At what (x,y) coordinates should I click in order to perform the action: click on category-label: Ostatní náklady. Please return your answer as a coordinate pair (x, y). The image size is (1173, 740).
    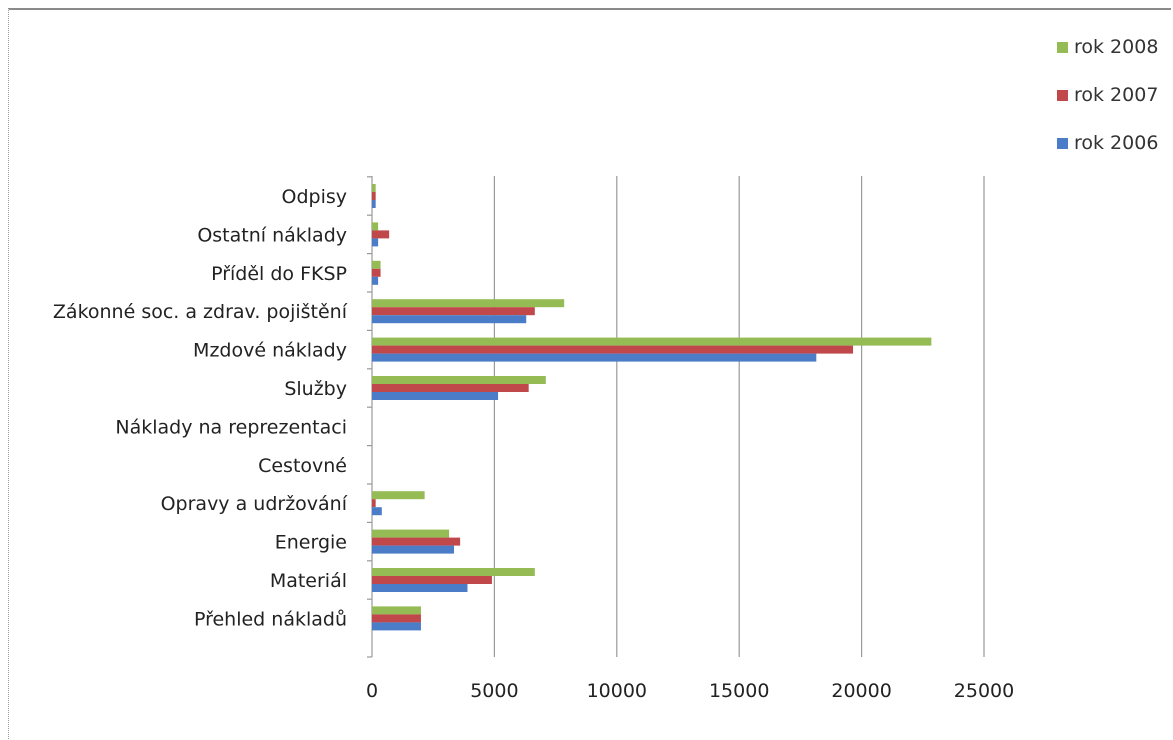
    Looking at the image, I should click on (272, 235).